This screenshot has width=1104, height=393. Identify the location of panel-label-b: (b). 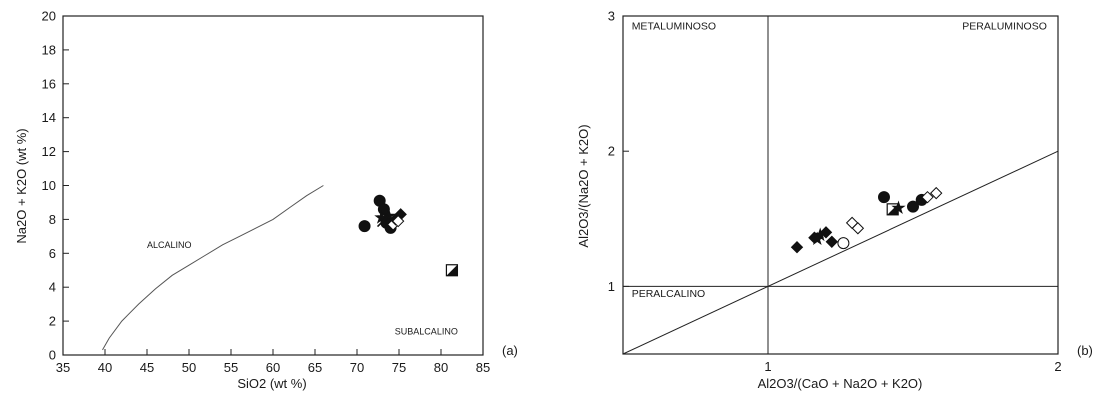
(1085, 350).